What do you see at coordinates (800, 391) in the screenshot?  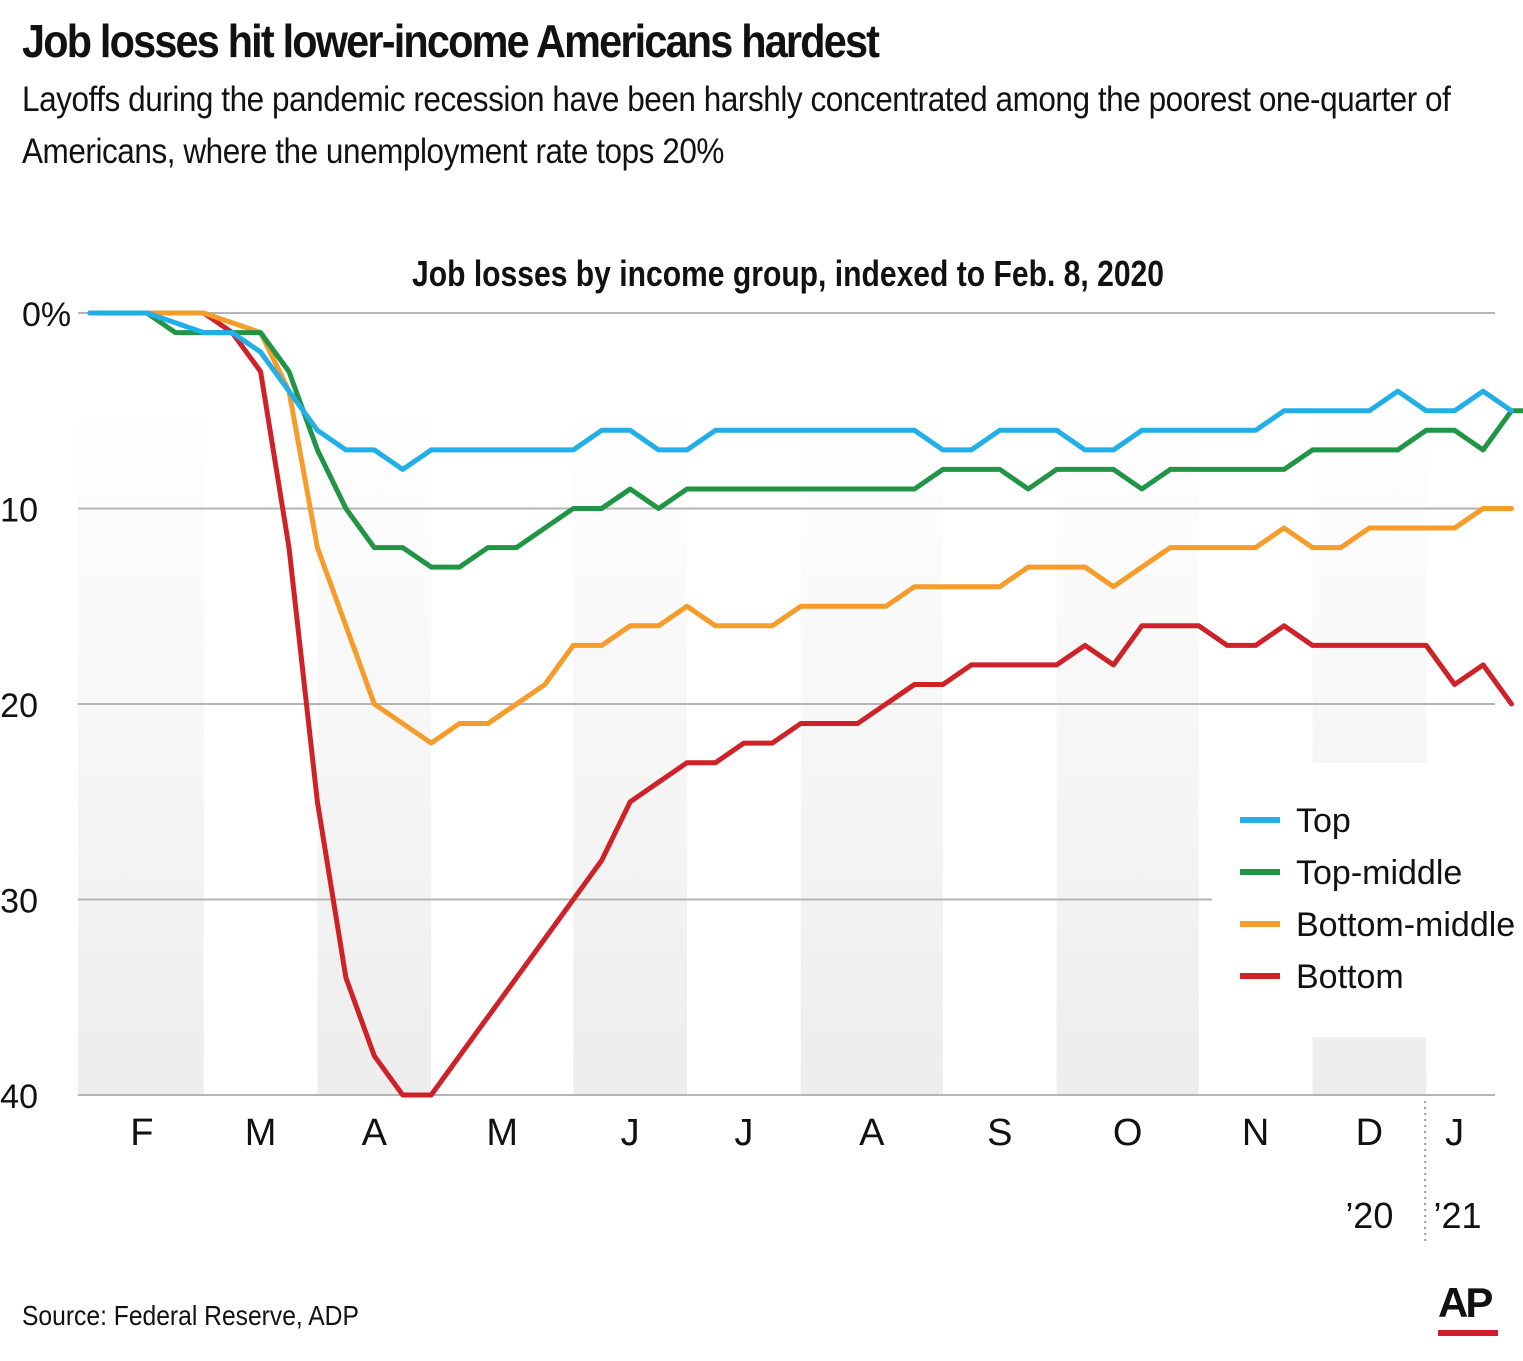 I see `series-line-top` at bounding box center [800, 391].